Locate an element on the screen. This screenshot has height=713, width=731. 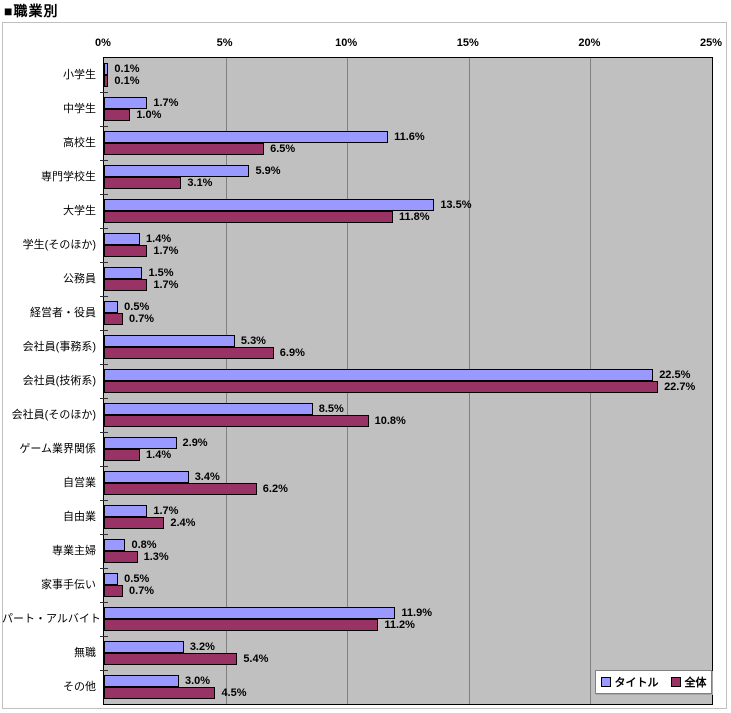
category-label: 公務員 is located at coordinates (79, 279).